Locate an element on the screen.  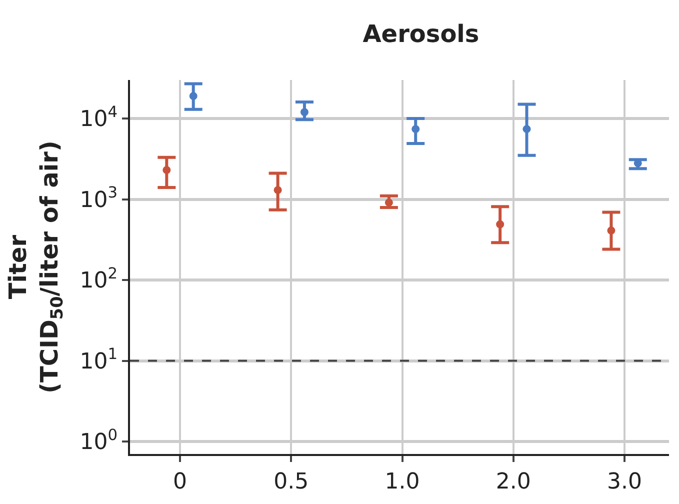
x-tick-label: 1.0 is located at coordinates (402, 481).